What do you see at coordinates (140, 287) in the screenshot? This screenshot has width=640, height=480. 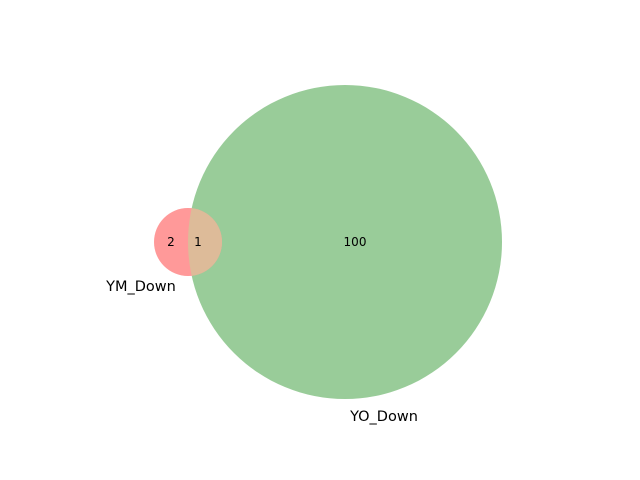 I see `ym-down-label: YM_Down` at bounding box center [140, 287].